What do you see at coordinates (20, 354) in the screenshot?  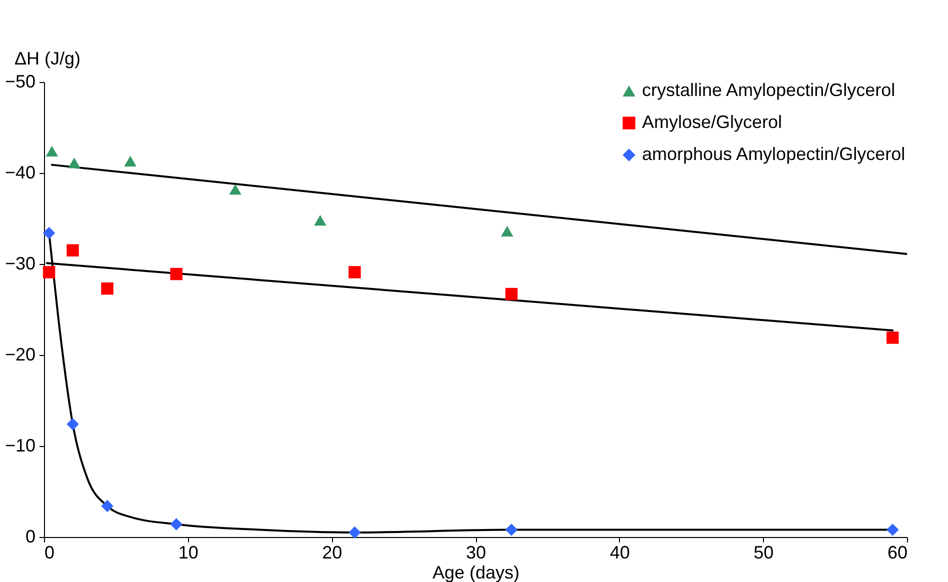 I see `y-tick-label: −20` at bounding box center [20, 354].